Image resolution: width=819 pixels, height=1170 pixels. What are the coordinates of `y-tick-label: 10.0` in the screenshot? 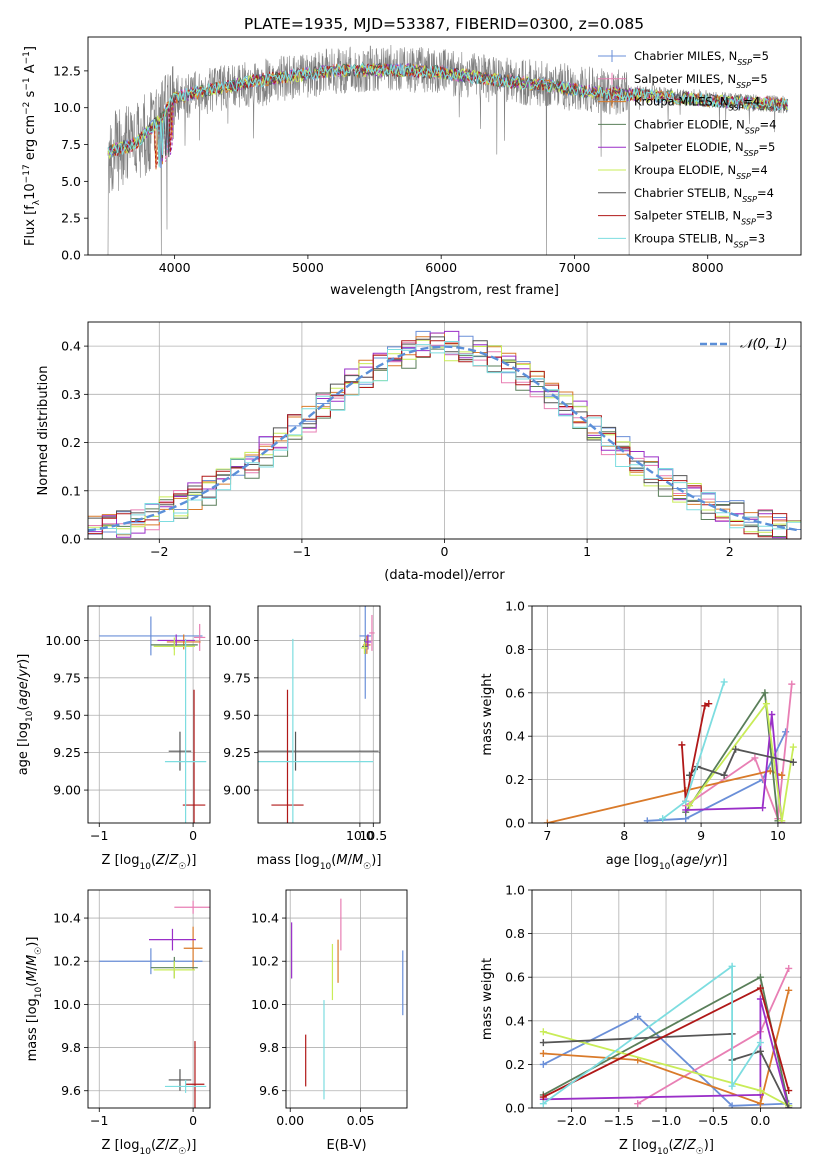 It's located at (265, 1004).